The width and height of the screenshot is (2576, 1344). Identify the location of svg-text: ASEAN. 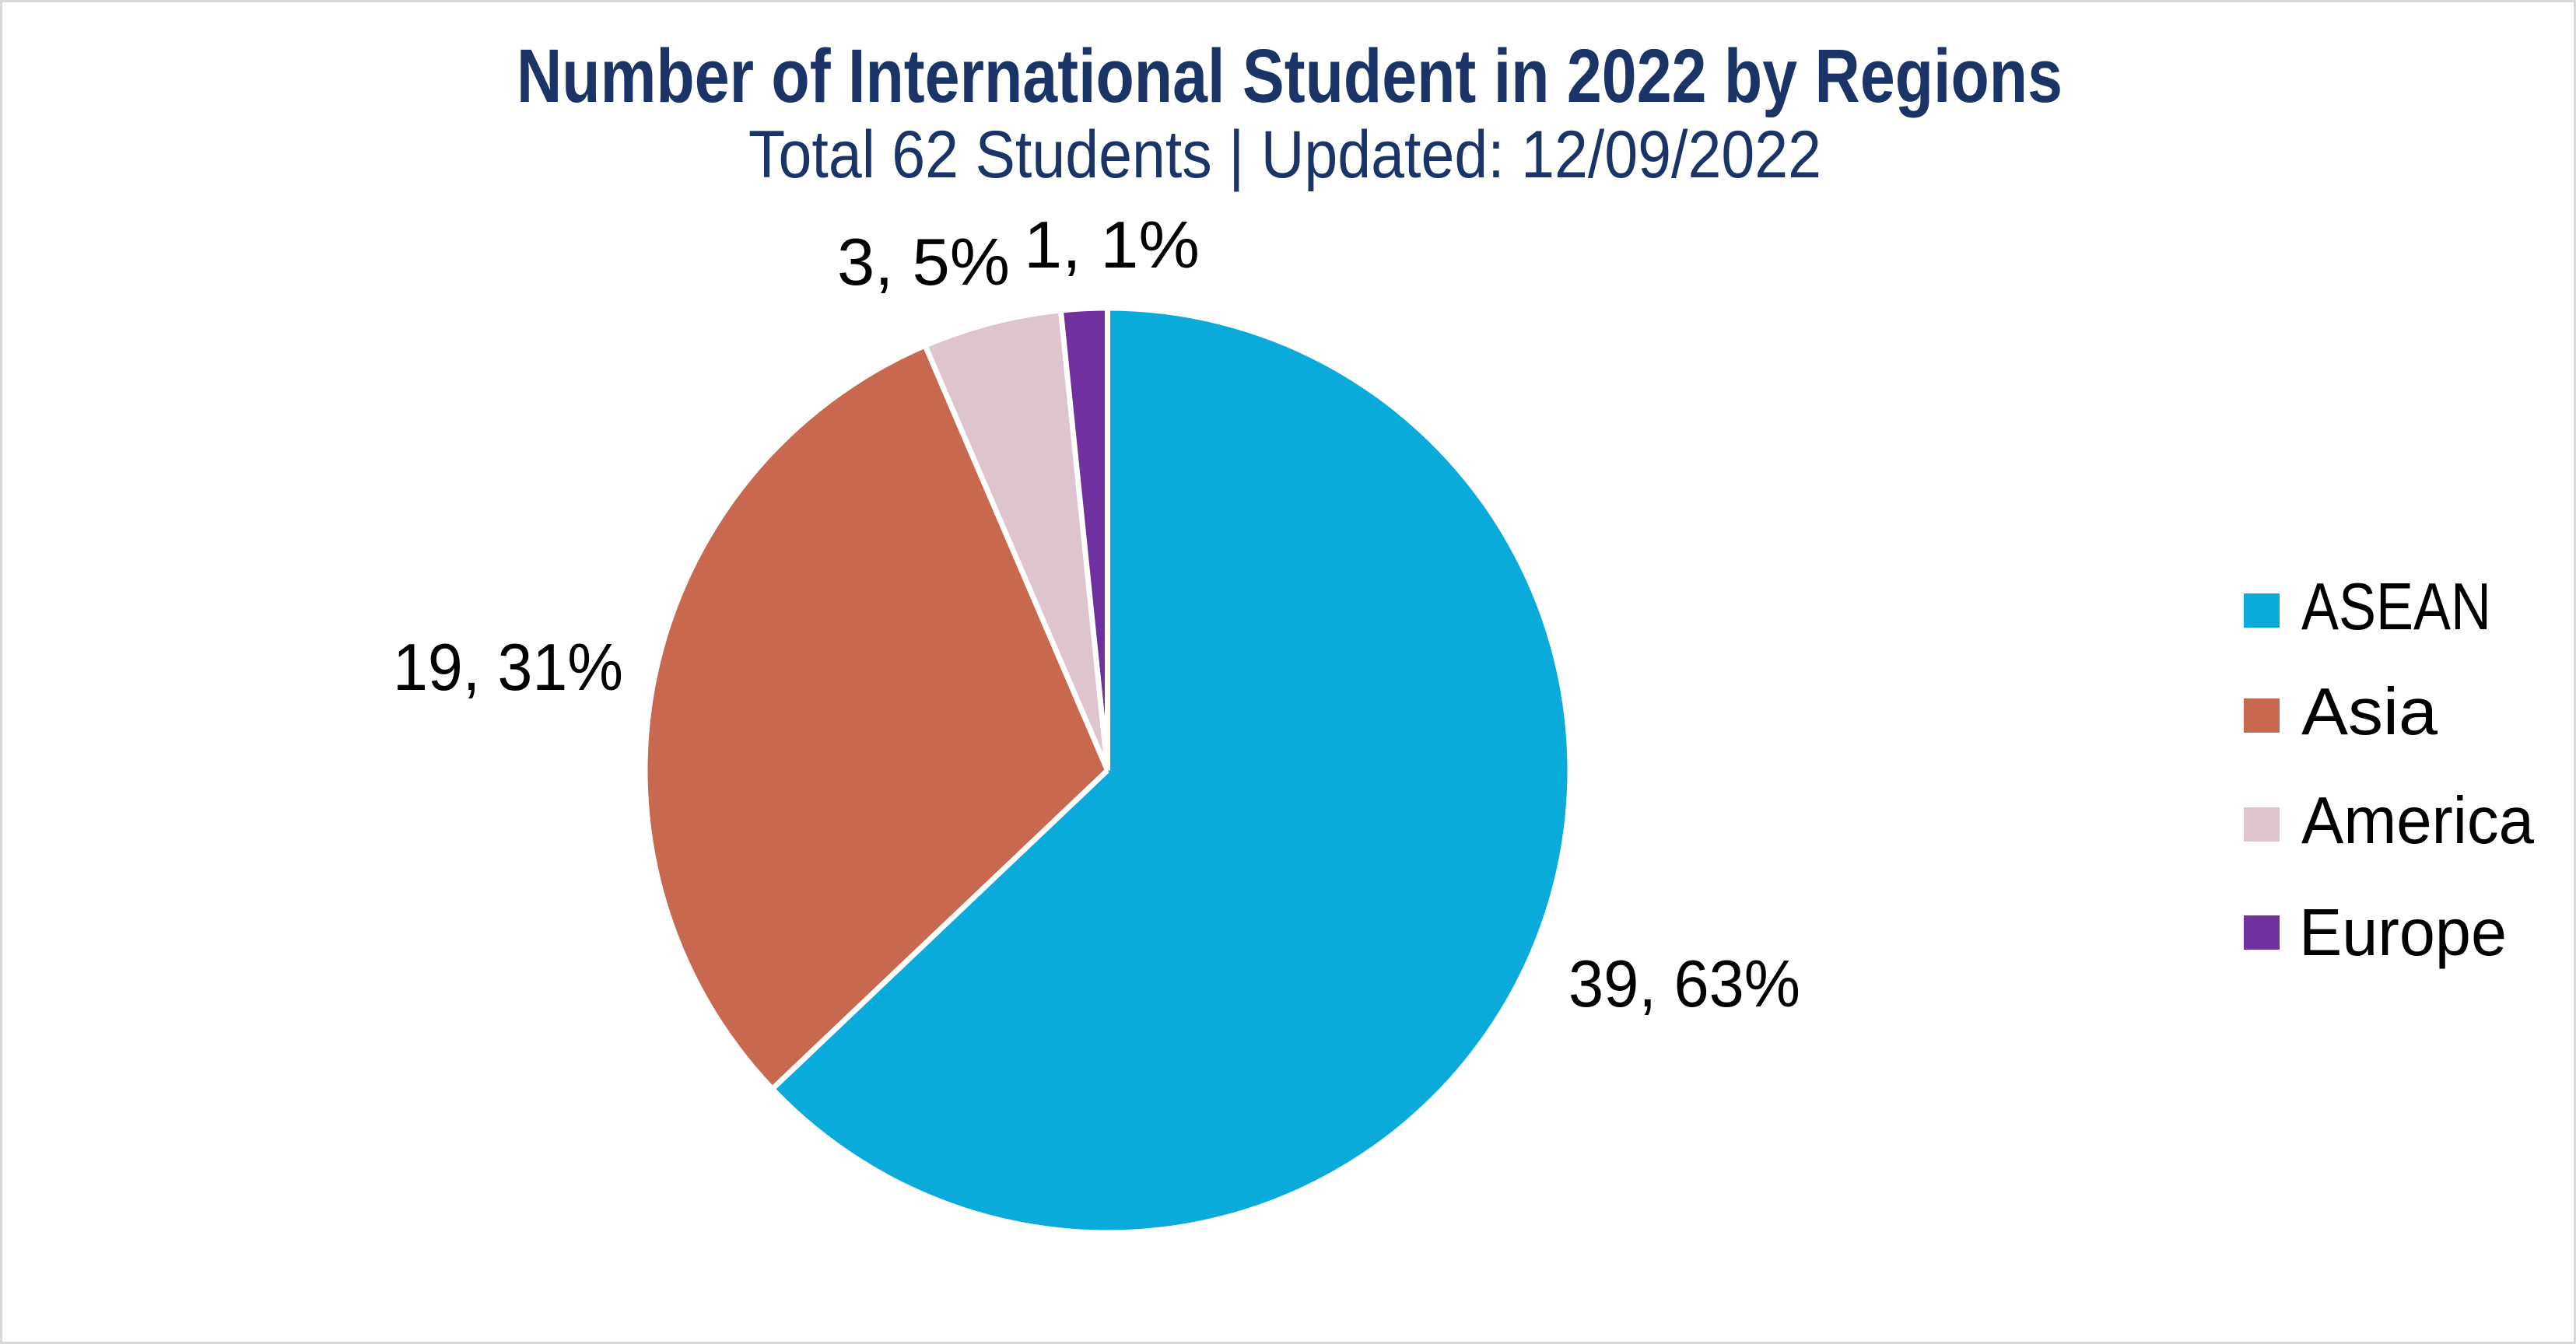
(2396, 607).